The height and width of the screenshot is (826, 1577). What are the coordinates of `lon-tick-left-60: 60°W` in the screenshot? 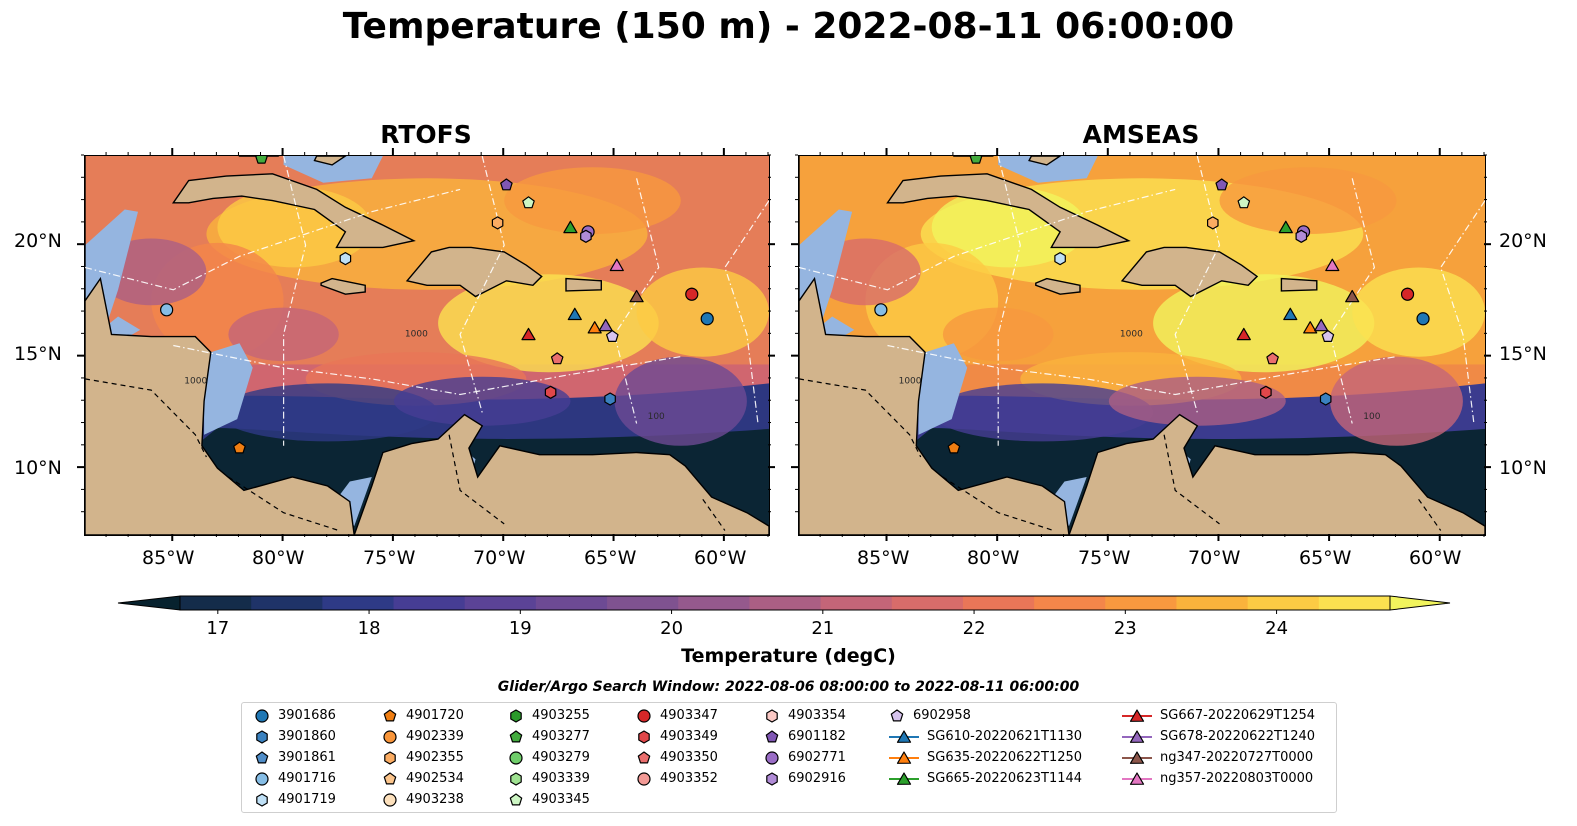 It's located at (720, 558).